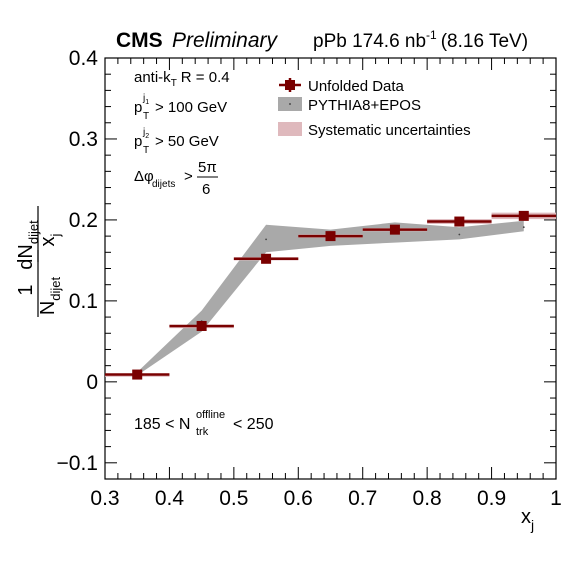 This screenshot has height=565, width=580. I want to click on x-tick-label: 0.3, so click(104, 498).